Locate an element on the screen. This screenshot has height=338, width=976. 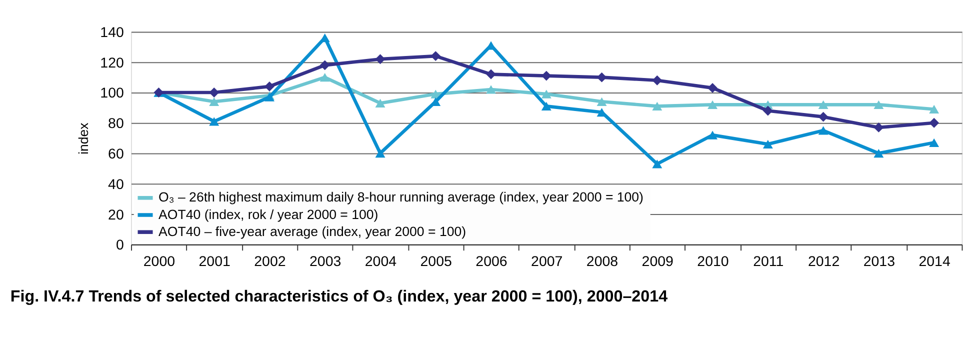
legend-label: AOT40 (index, rok / year 2000 = 100) is located at coordinates (268, 214).